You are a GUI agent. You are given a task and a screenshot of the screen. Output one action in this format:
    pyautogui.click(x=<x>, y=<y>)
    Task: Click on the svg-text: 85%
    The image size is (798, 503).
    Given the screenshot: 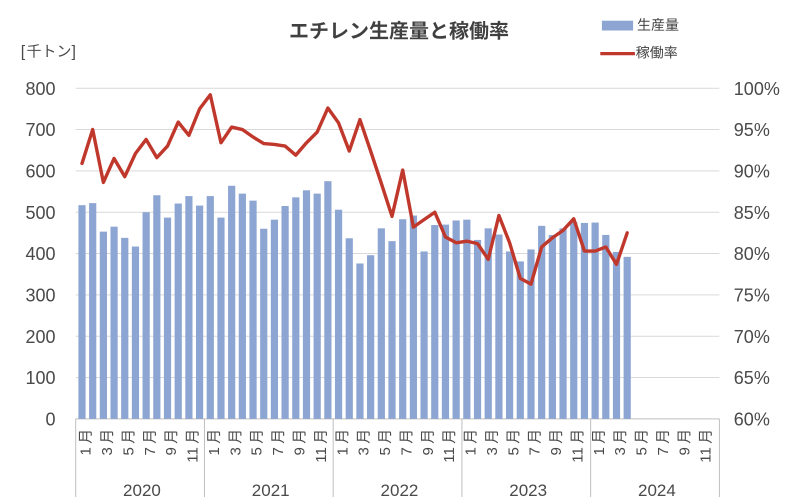 What is the action you would take?
    pyautogui.click(x=752, y=213)
    